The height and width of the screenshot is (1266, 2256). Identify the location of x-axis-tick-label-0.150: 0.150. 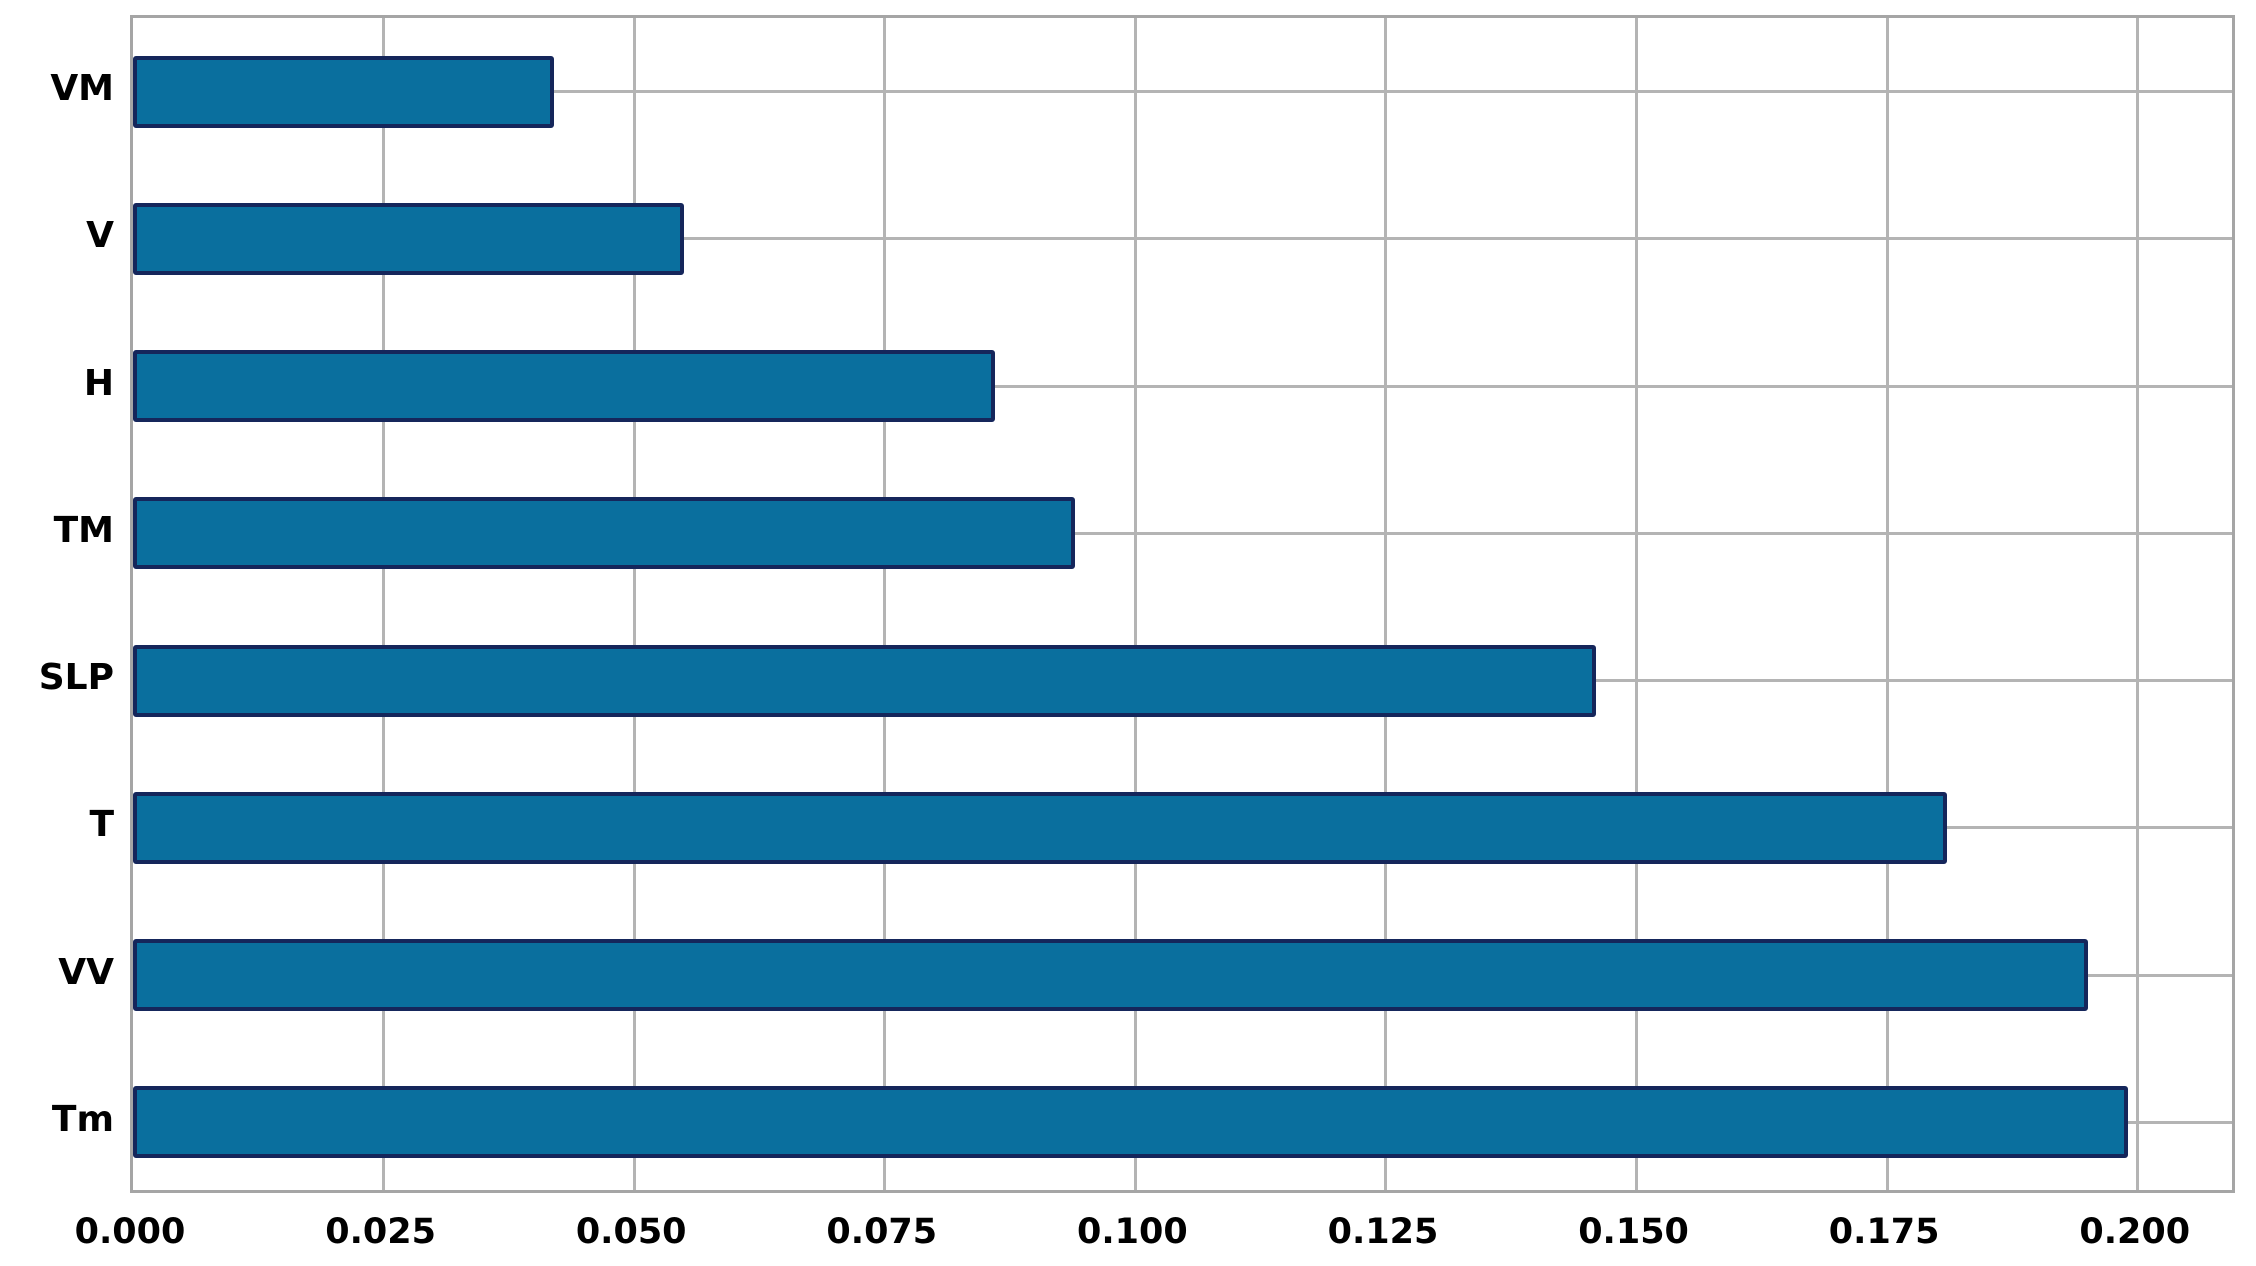
(1633, 1232).